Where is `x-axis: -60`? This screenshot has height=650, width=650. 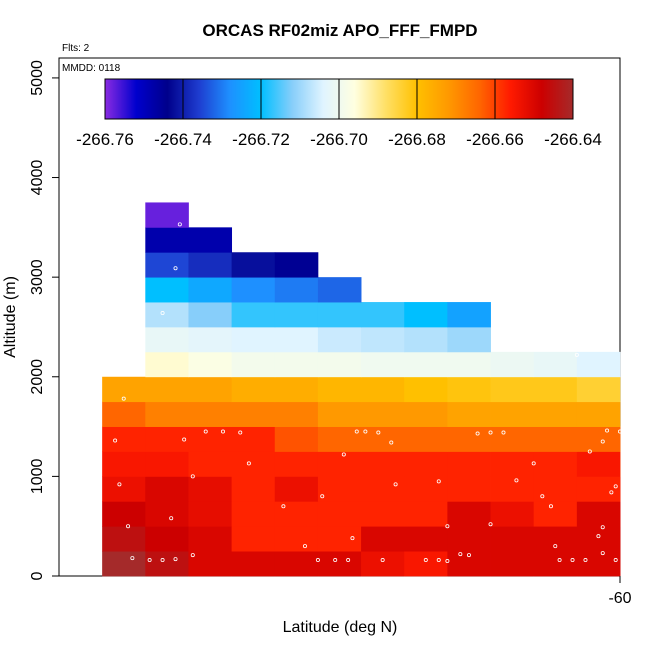
x-axis: -60 is located at coordinates (620, 591).